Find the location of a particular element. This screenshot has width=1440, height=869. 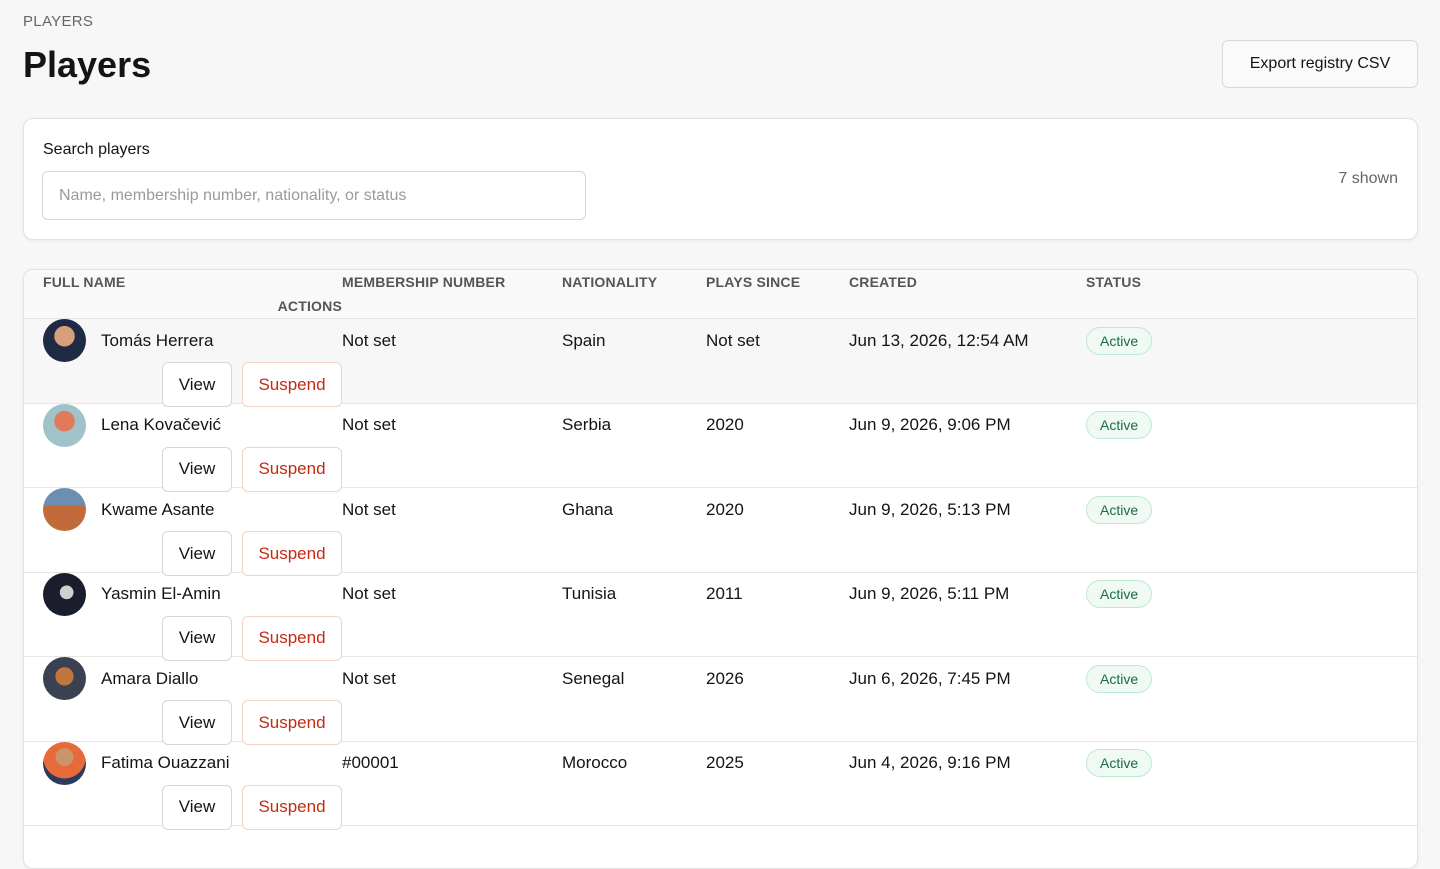

name-cell: Tomás Herrera is located at coordinates (192, 340).